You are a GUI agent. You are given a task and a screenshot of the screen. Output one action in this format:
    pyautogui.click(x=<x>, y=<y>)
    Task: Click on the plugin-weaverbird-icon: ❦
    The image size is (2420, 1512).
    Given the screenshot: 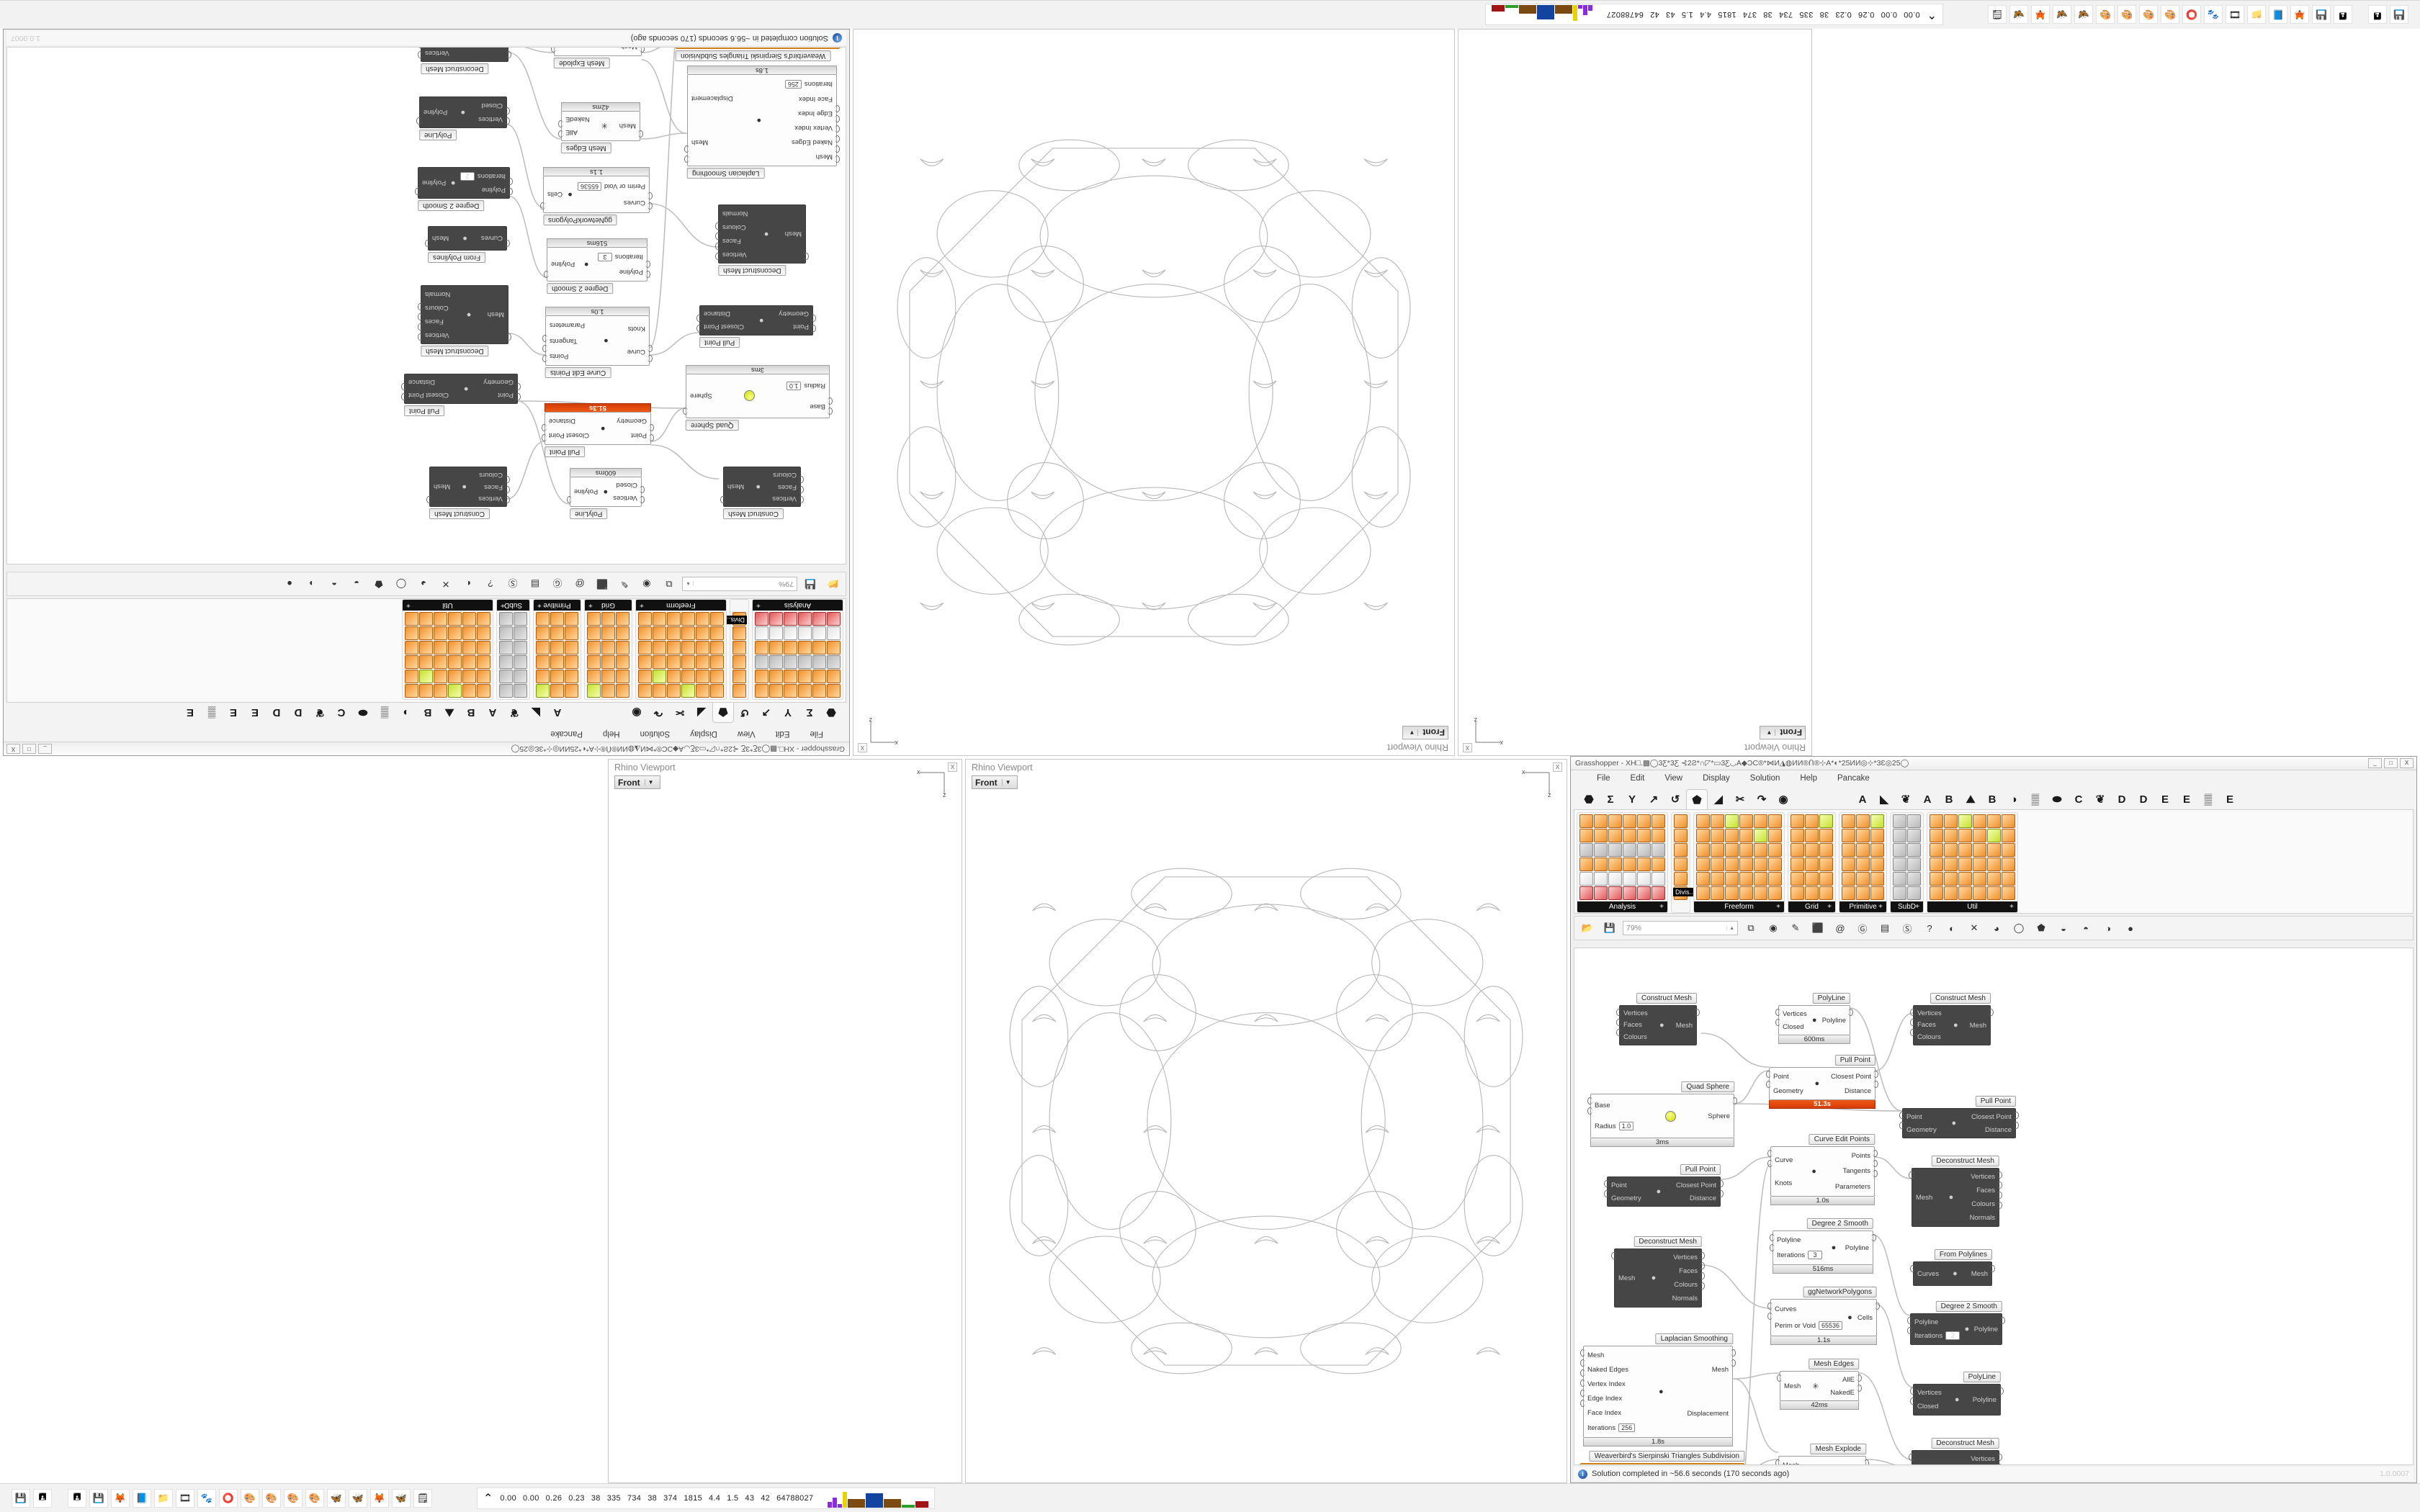 What is the action you would take?
    pyautogui.click(x=320, y=712)
    